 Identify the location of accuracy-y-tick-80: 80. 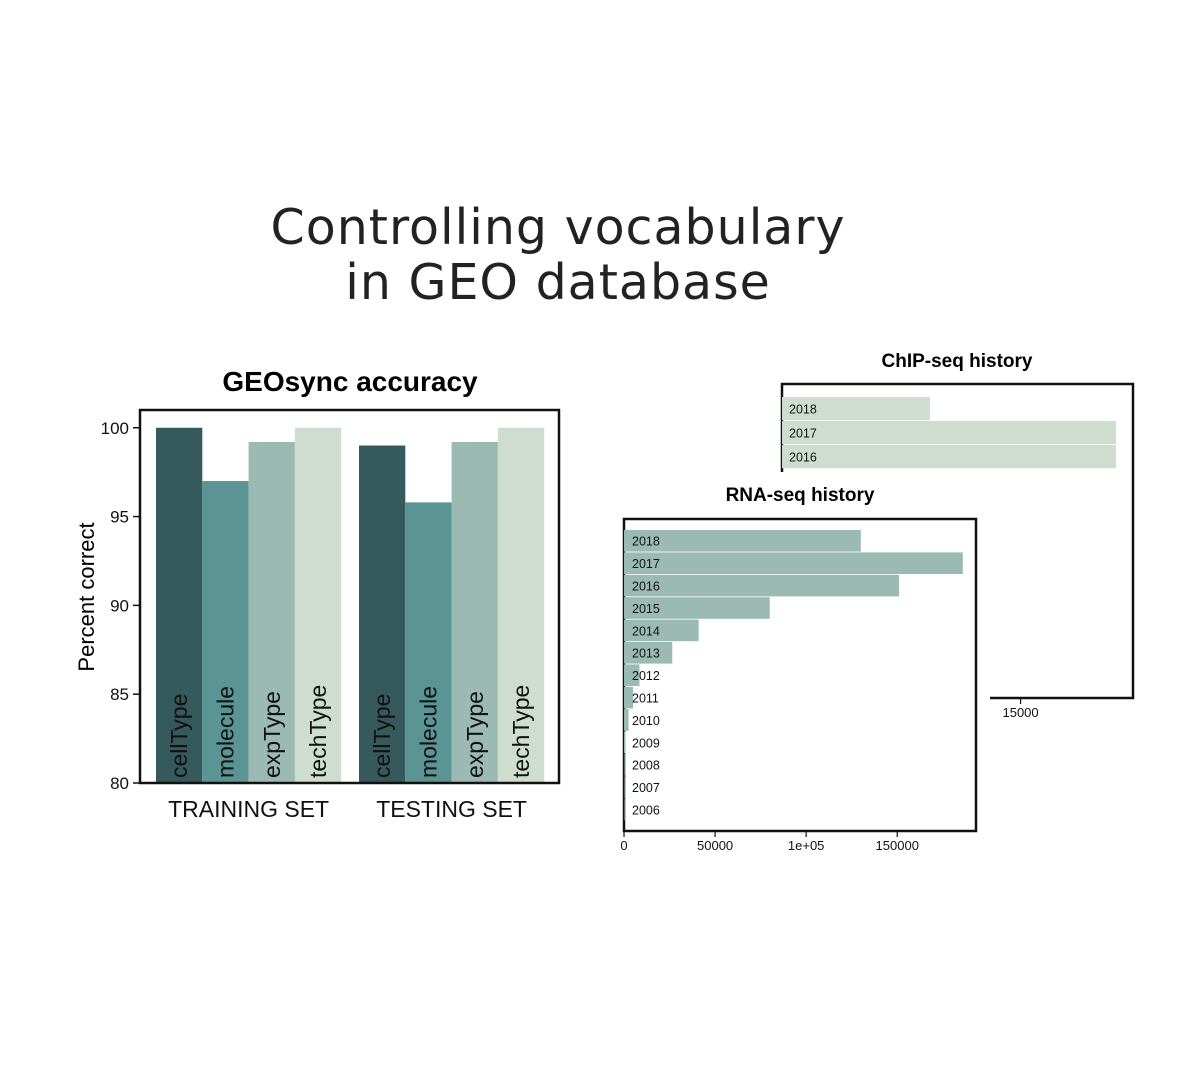
(119, 783).